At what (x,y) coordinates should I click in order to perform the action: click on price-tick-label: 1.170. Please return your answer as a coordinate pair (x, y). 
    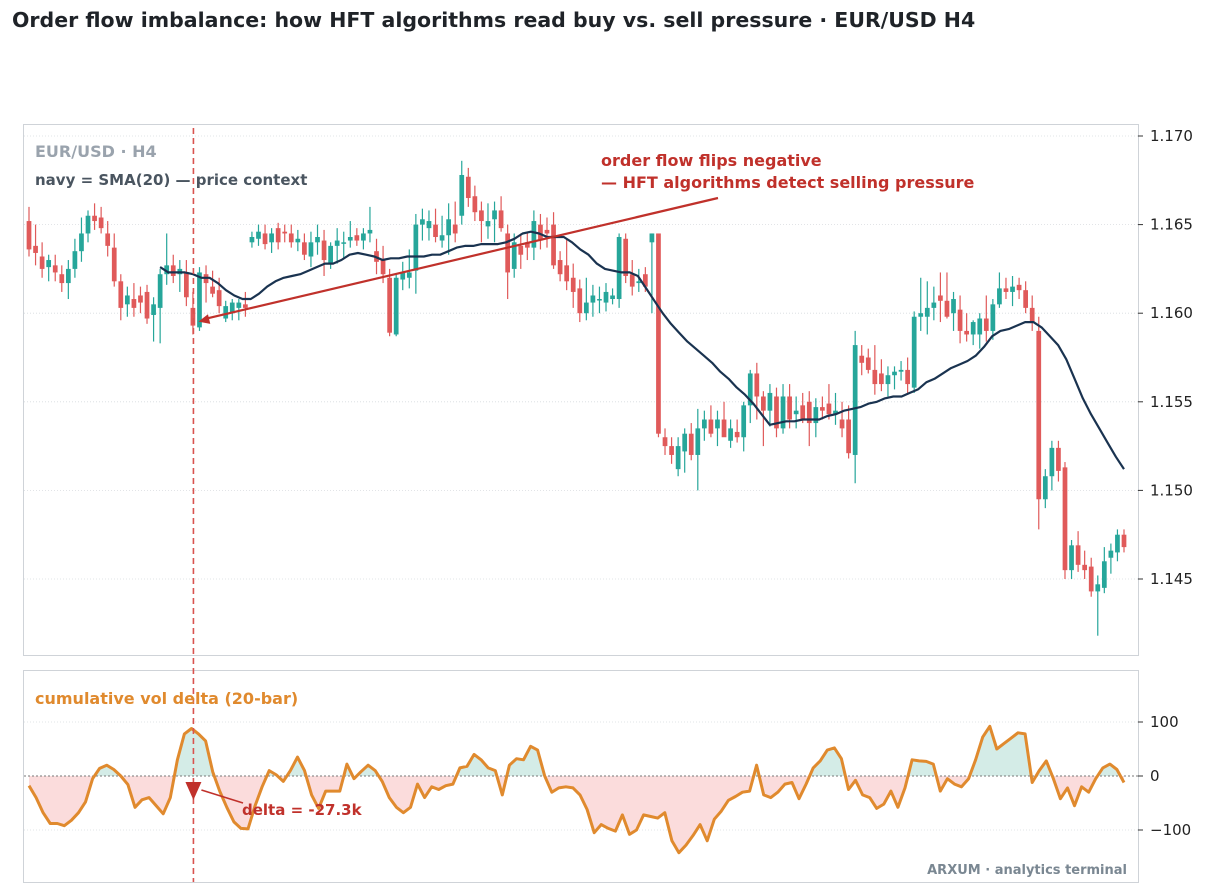
    Looking at the image, I should click on (1171, 136).